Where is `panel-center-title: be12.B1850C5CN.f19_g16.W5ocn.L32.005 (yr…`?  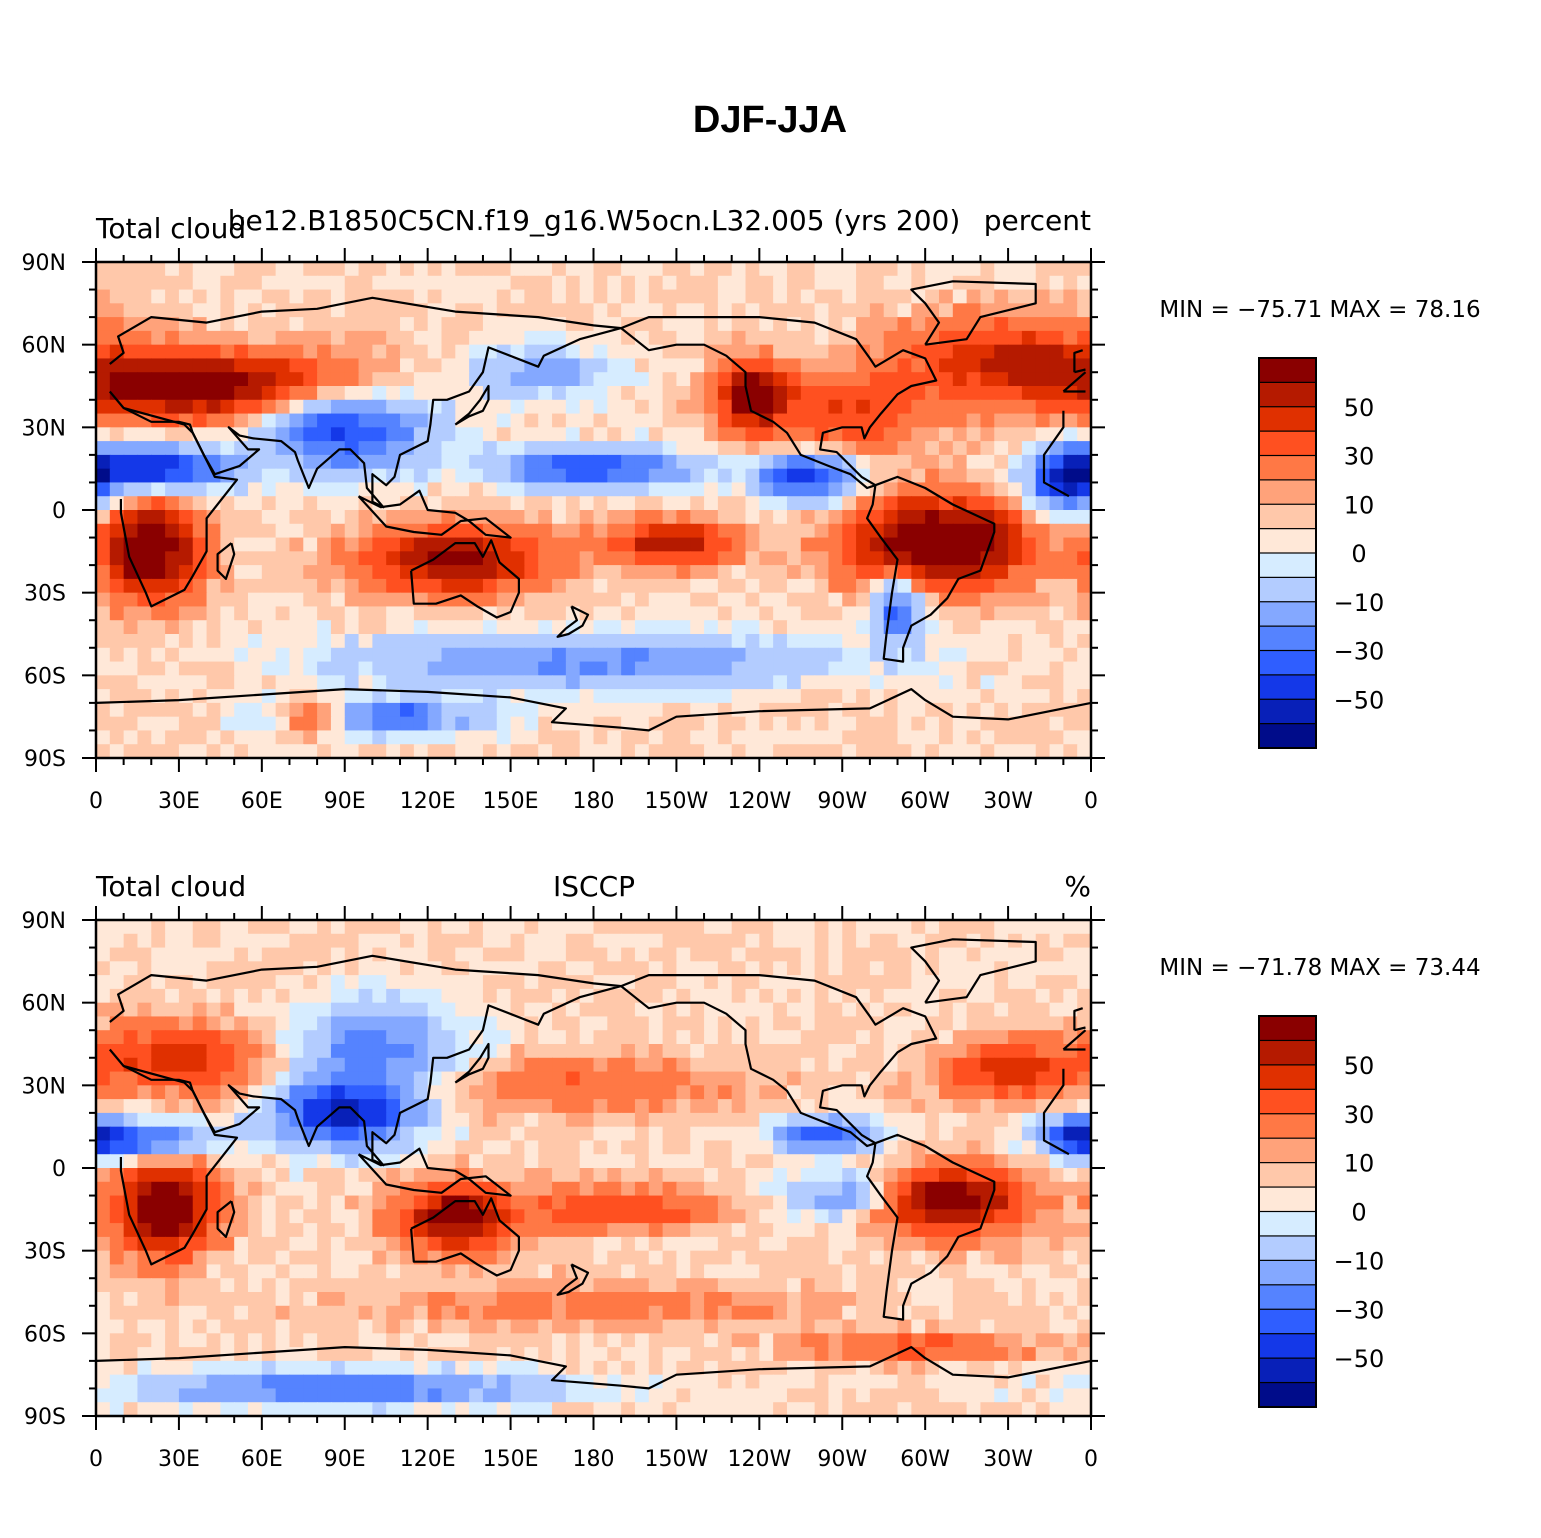 panel-center-title: be12.B1850C5CN.f19_g16.W5ocn.L32.005 (yr… is located at coordinates (594, 220).